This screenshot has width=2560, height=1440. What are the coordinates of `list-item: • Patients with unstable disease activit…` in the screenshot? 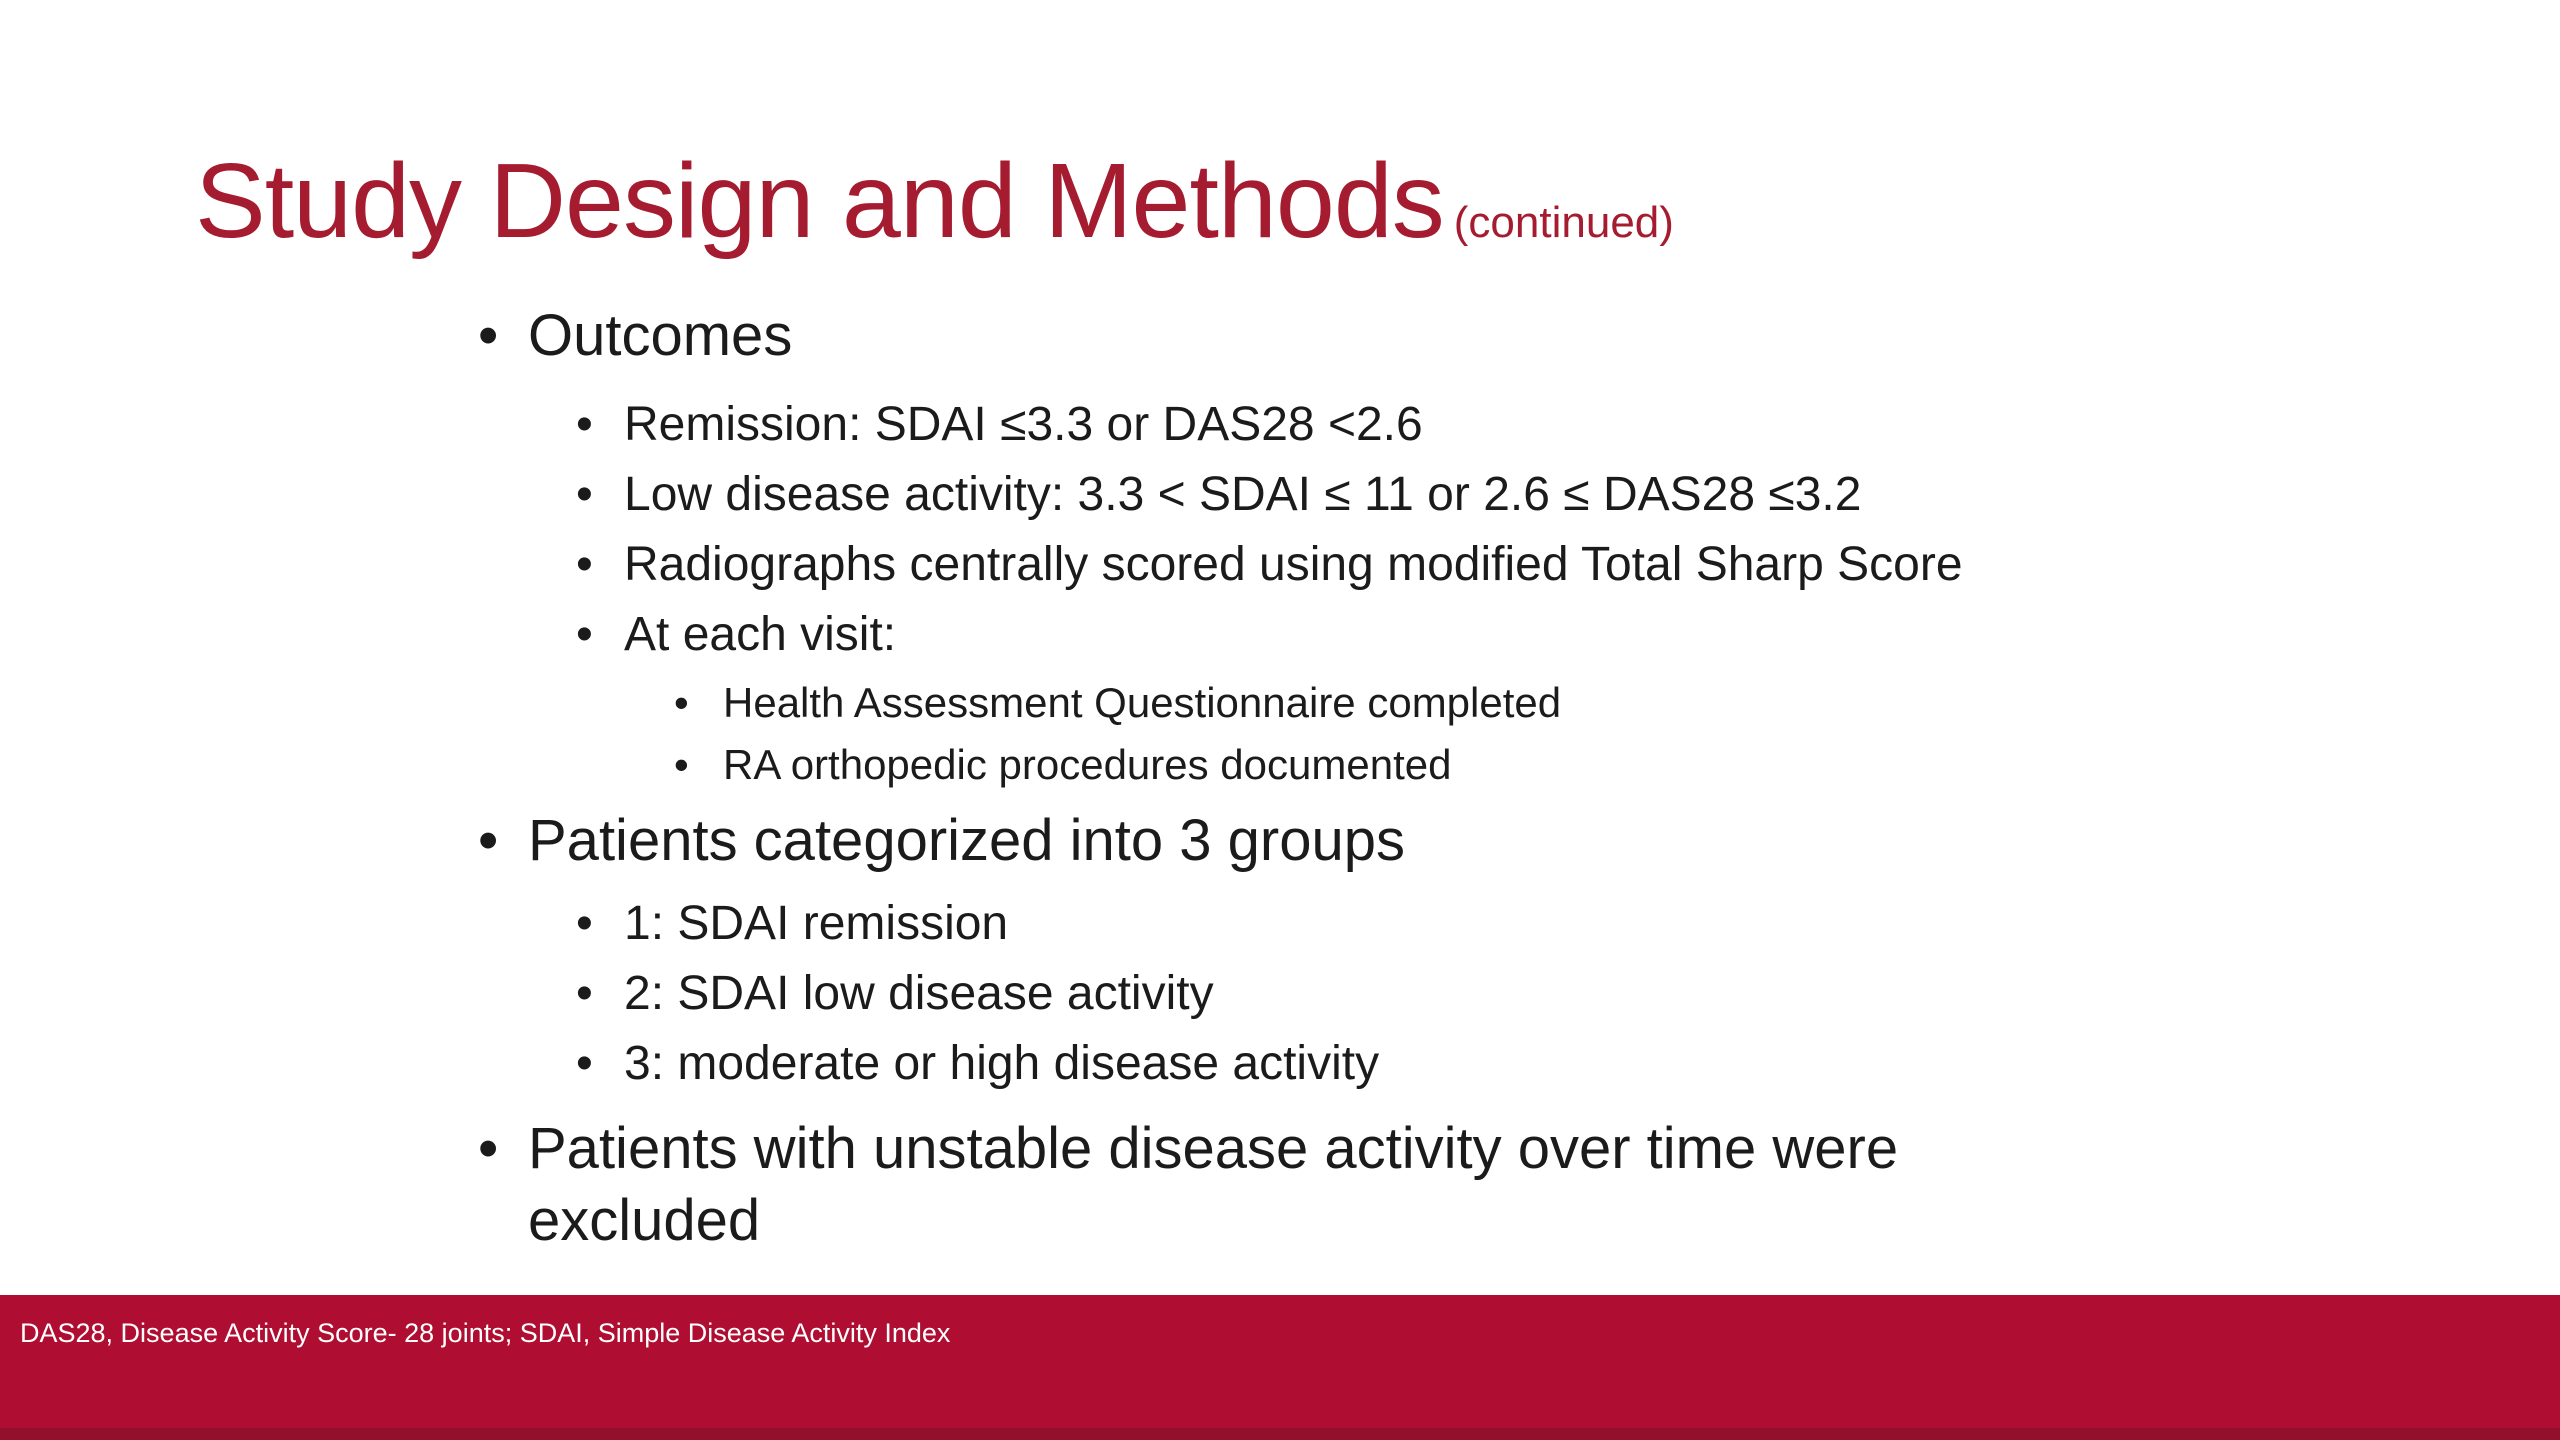 It's located at (1275, 1185).